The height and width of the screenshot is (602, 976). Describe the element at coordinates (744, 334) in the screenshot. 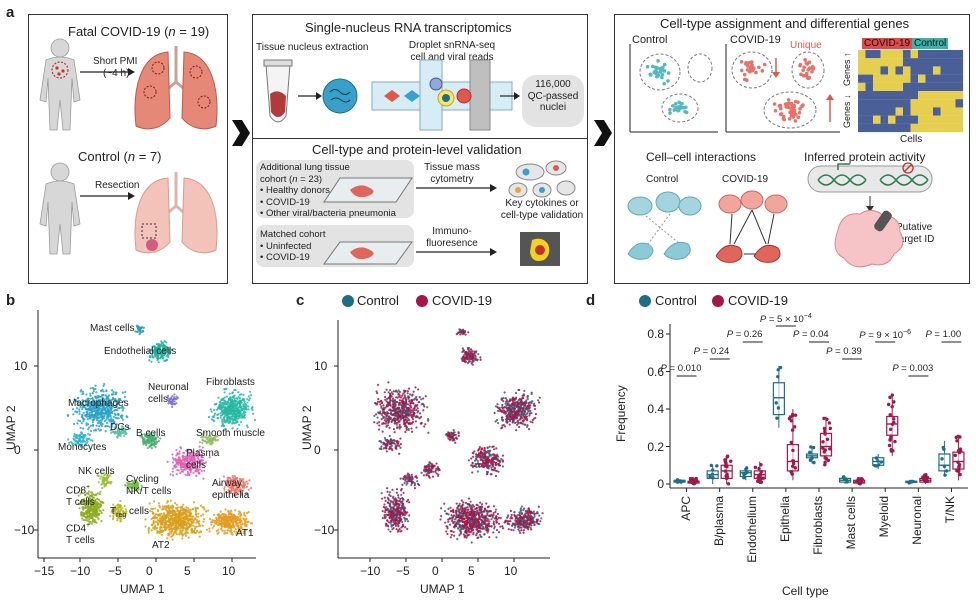

I see `boxplot-pvalue: P = 0.26` at that location.